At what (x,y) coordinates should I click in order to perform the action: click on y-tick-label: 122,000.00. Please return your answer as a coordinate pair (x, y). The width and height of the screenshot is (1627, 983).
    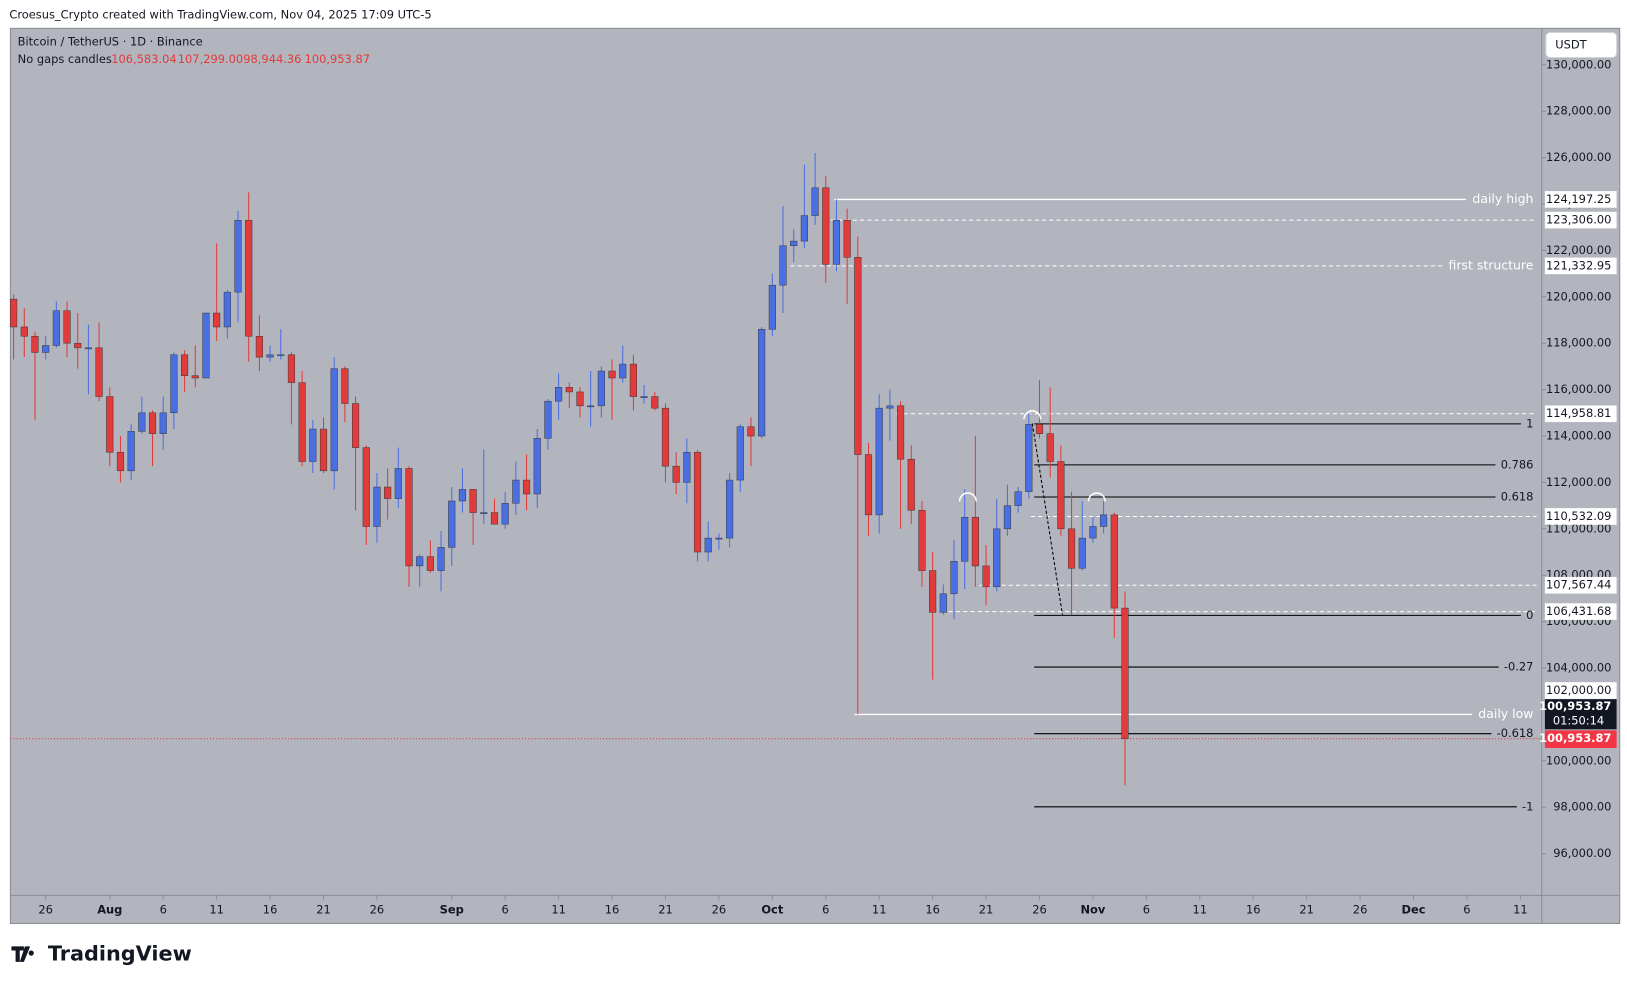
    Looking at the image, I should click on (1578, 250).